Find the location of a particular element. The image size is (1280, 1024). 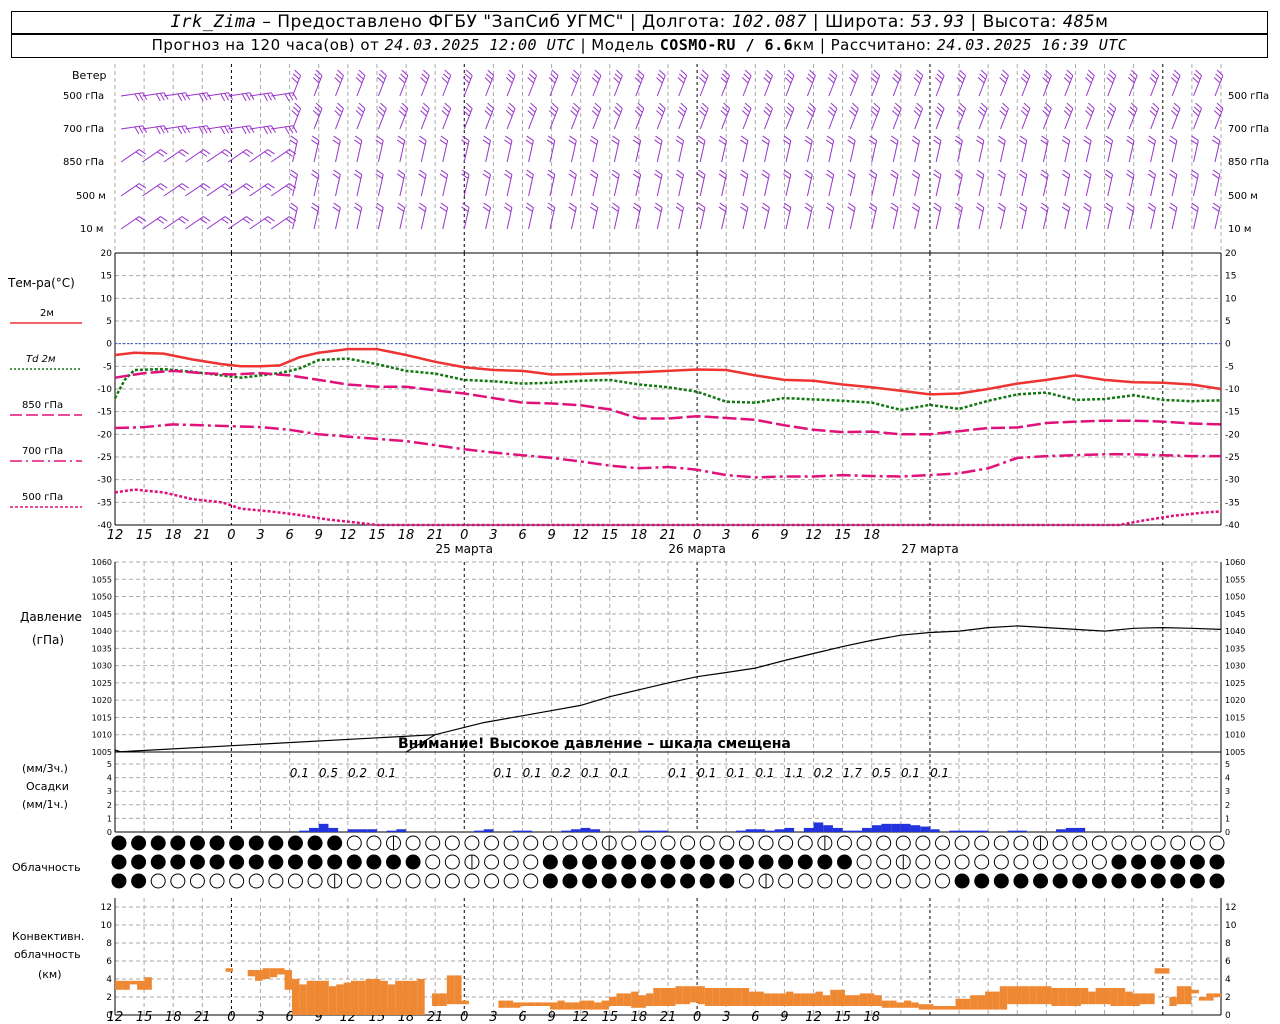

date-label: 27 марта is located at coordinates (929, 549).